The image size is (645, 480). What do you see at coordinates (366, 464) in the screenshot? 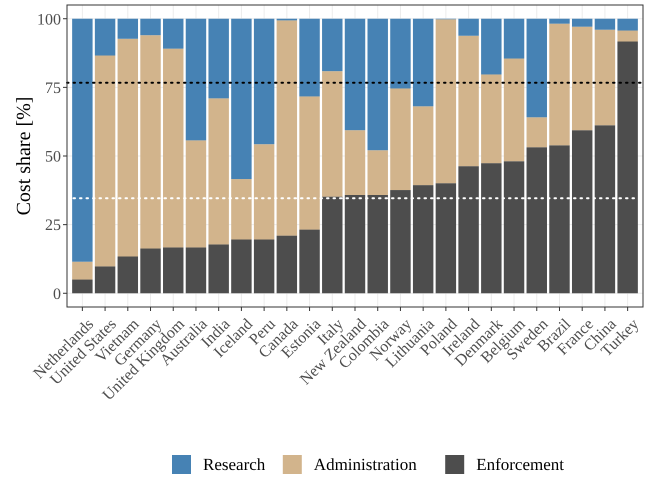
I see `legend-label: Administration` at bounding box center [366, 464].